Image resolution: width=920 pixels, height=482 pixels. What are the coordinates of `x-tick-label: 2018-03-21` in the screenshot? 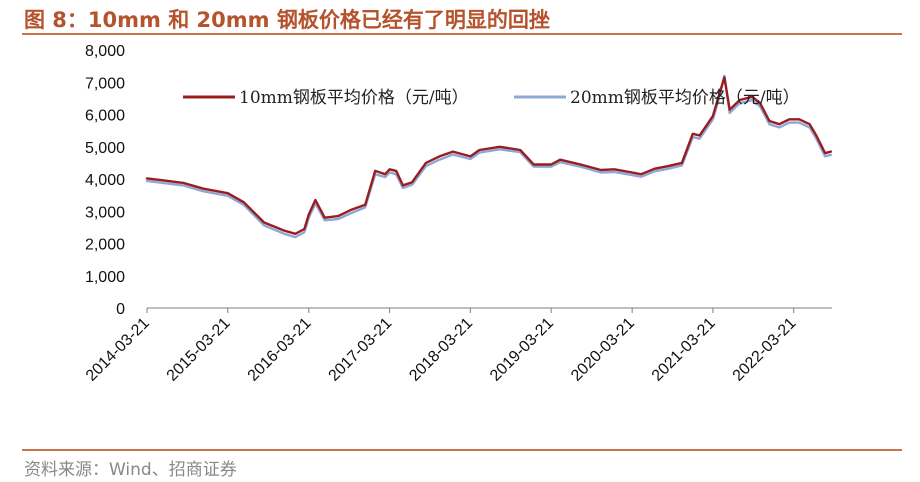 It's located at (441, 350).